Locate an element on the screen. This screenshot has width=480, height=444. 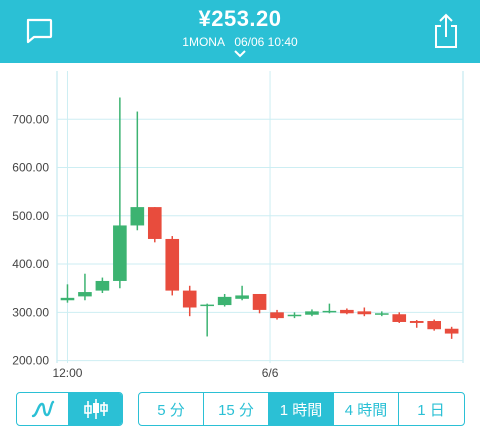
chevron-down-icon is located at coordinates (240, 53).